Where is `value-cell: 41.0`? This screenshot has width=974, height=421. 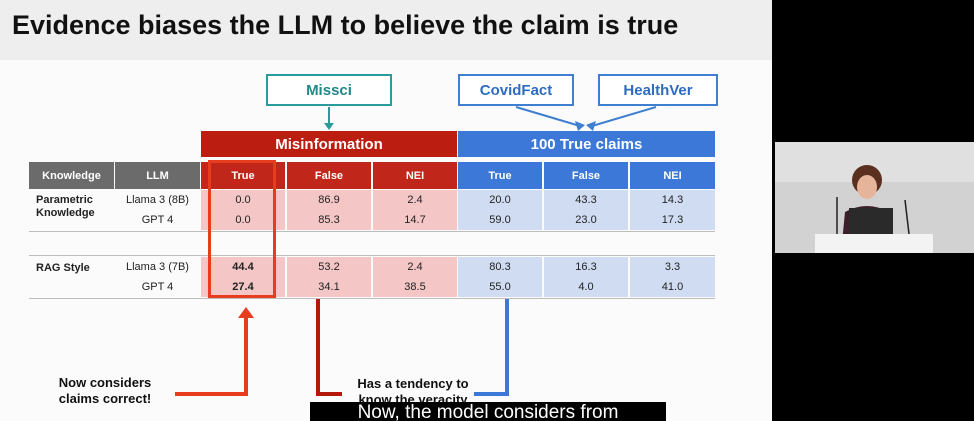 value-cell: 41.0 is located at coordinates (672, 287).